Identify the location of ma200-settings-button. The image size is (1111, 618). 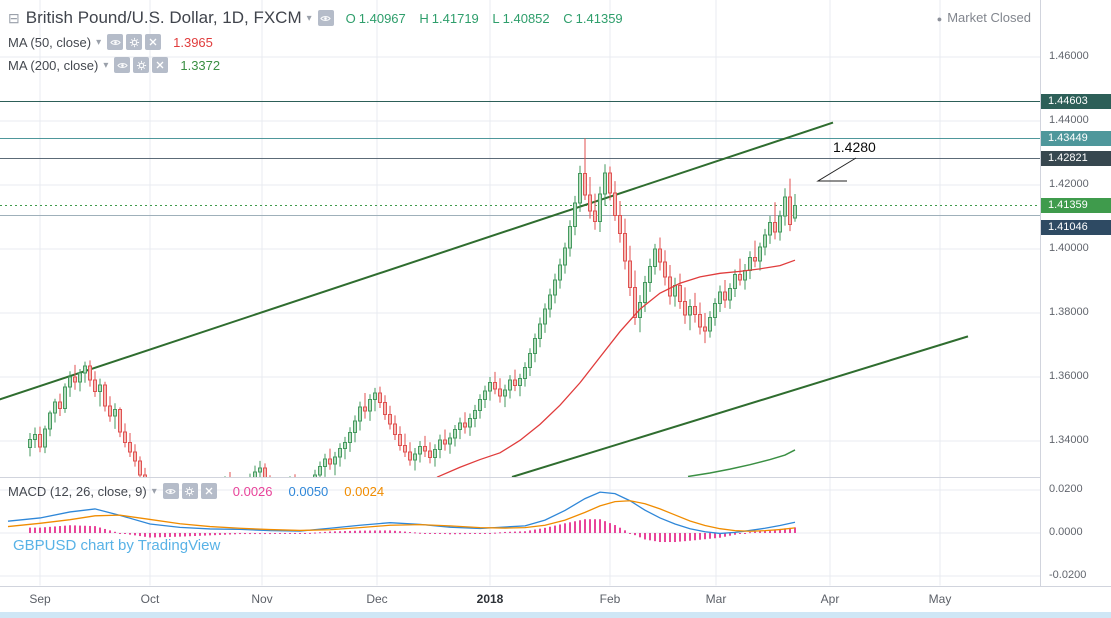
(141, 65).